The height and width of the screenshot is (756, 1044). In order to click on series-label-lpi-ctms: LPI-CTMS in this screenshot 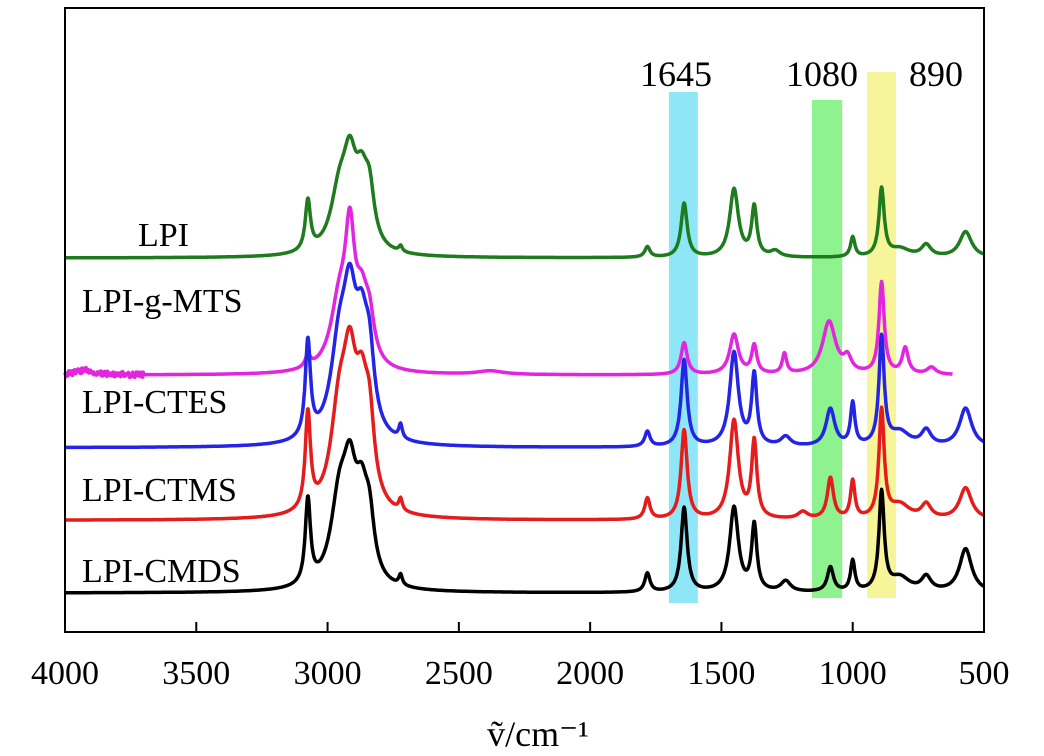, I will do `click(159, 490)`.